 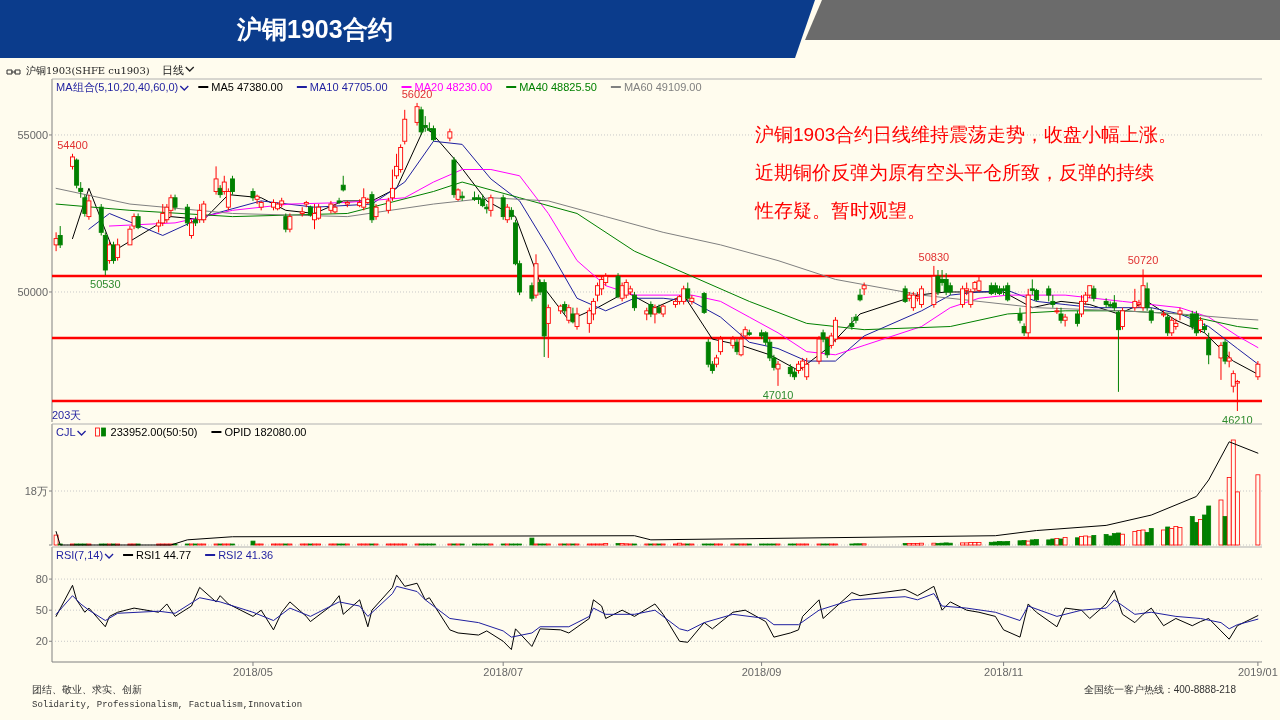 What do you see at coordinates (72, 144) in the screenshot?
I see `annotation: 54400` at bounding box center [72, 144].